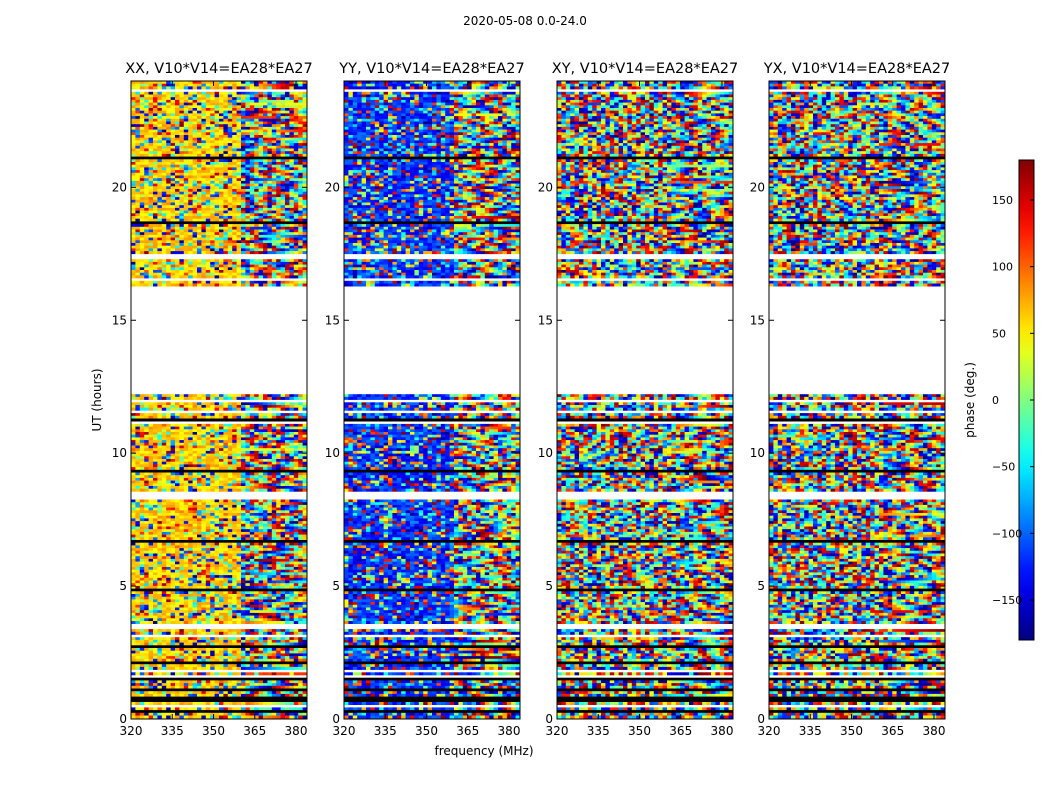  Describe the element at coordinates (97, 399) in the screenshot. I see `y-axis-label: UT (hours)` at that location.